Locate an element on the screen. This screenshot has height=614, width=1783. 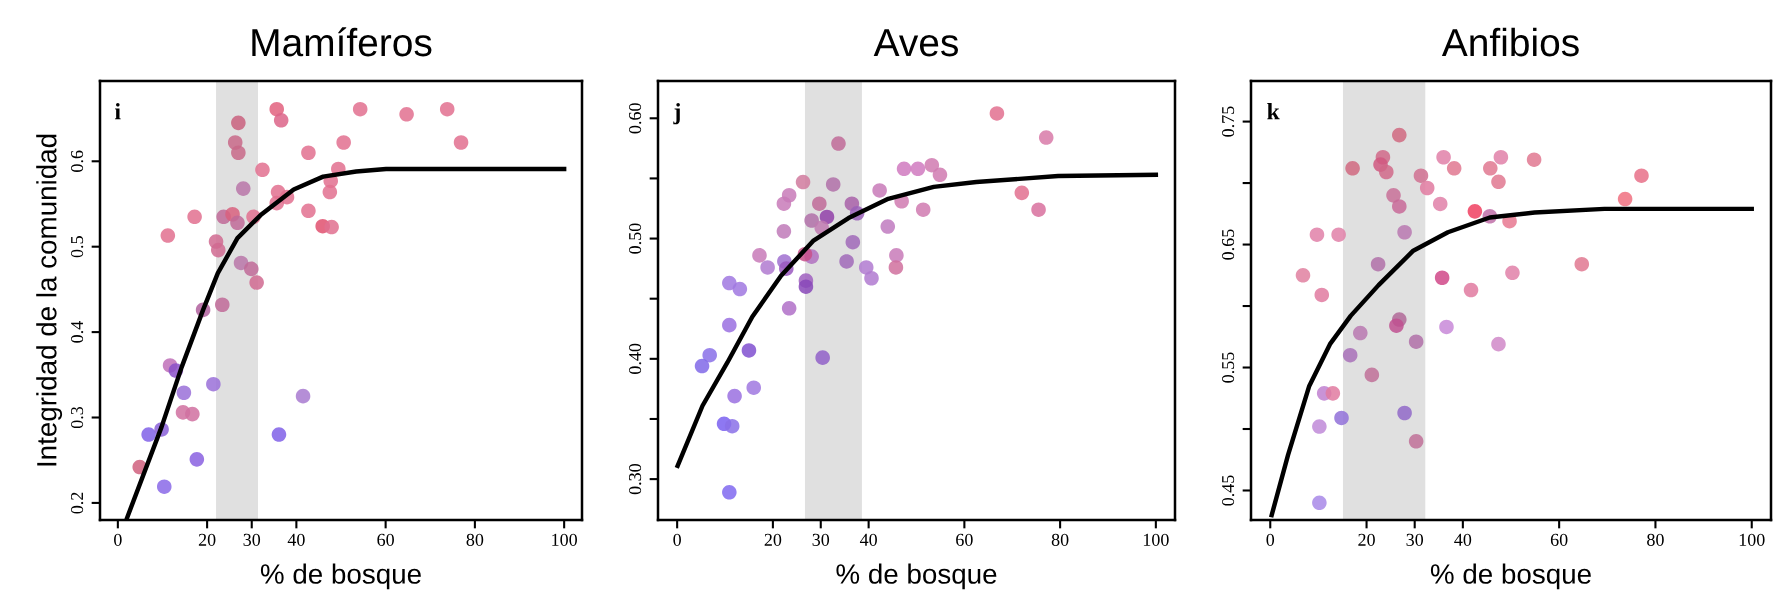
y-tick-label: 0.45 is located at coordinates (1228, 490).